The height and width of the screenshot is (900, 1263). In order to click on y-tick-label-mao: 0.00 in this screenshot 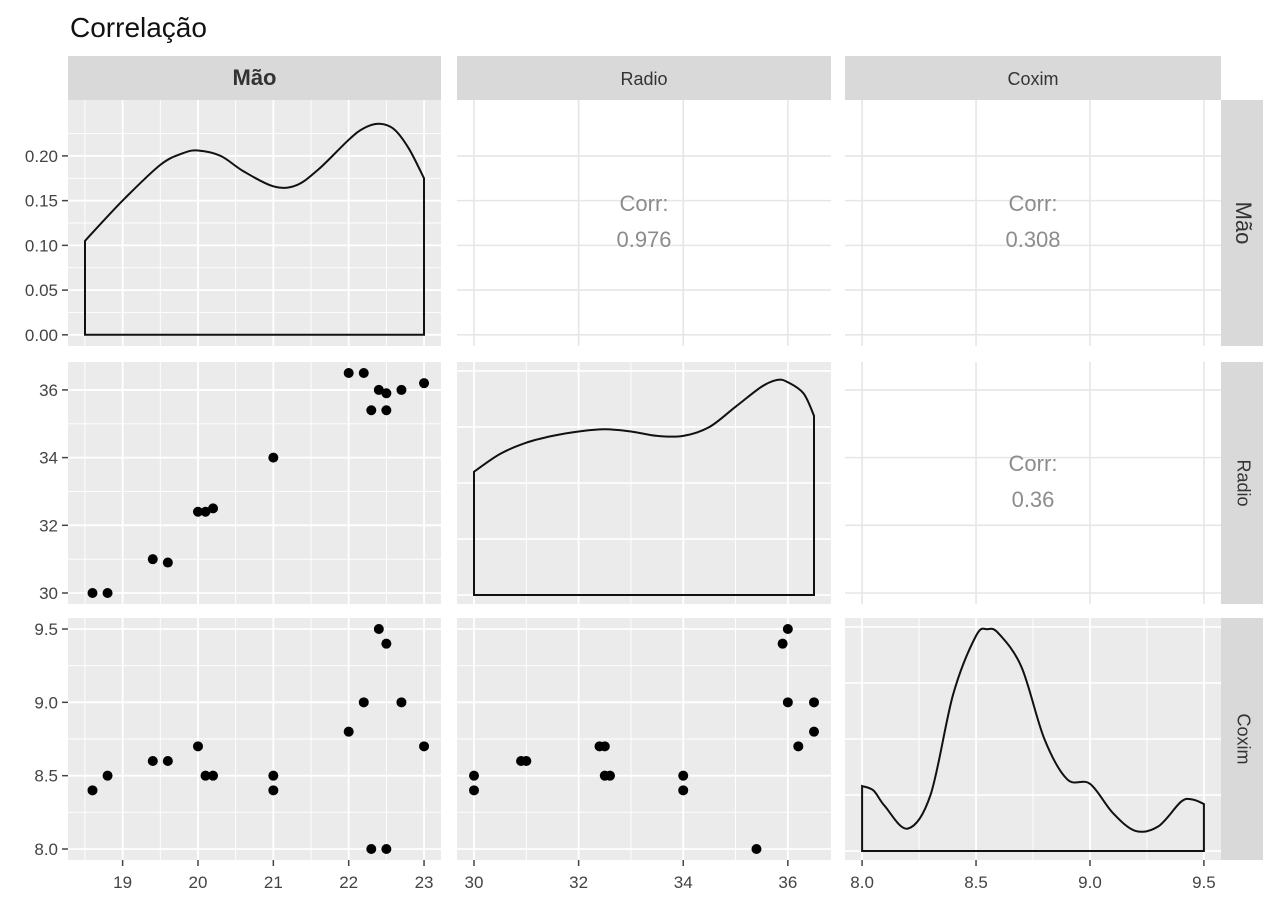, I will do `click(41, 335)`.